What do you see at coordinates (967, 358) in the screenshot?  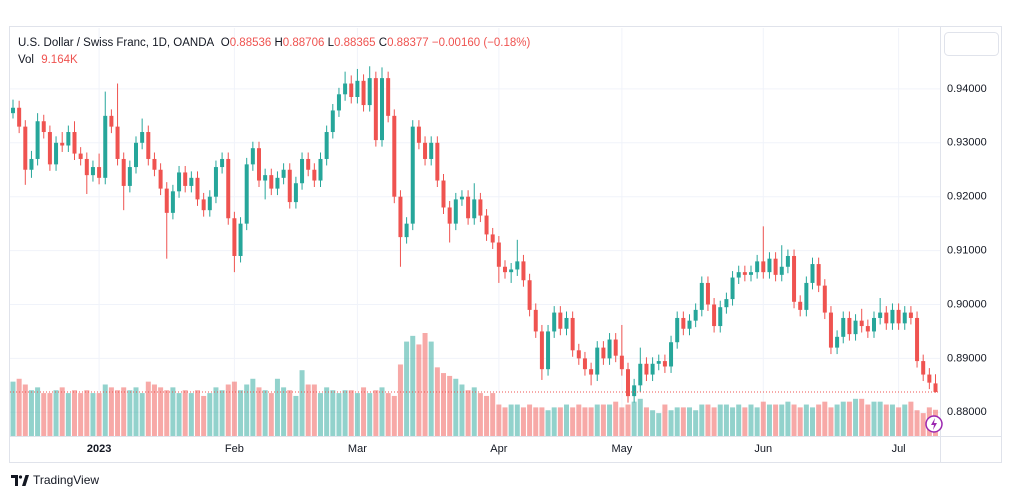 I see `y-tick-label: 0.89000` at bounding box center [967, 358].